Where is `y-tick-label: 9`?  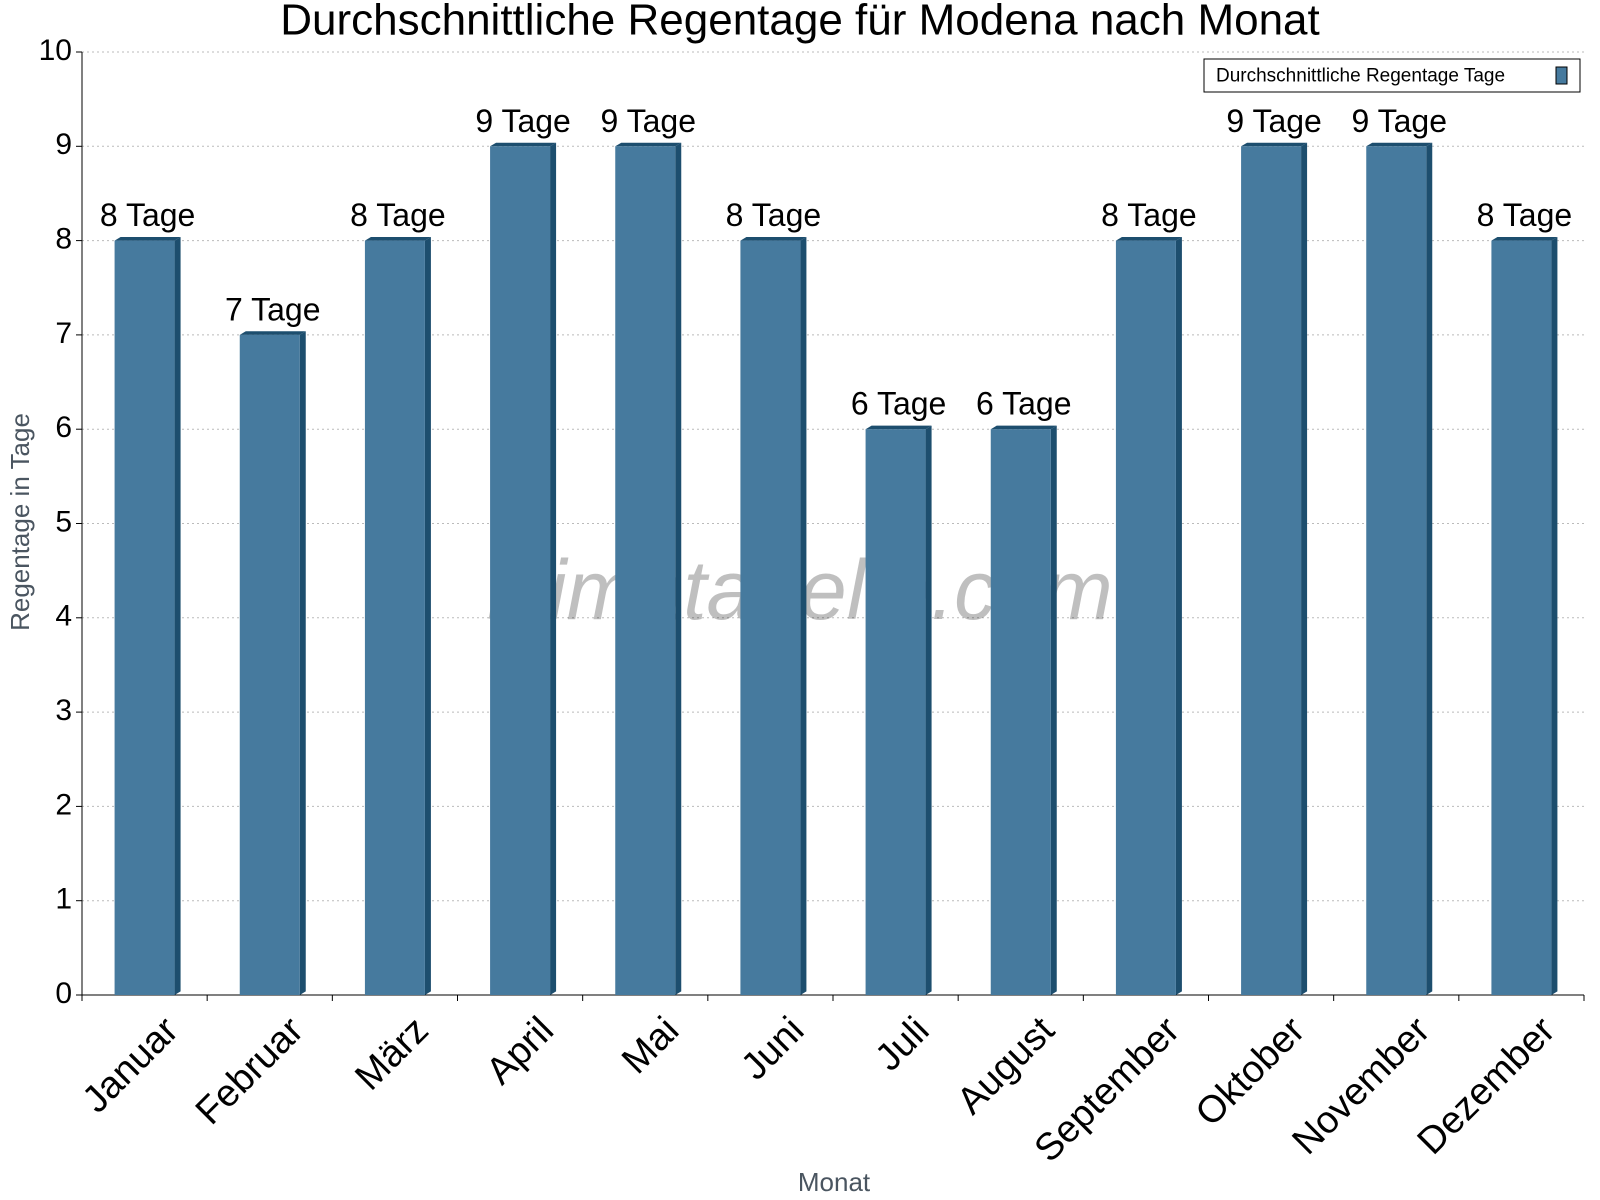 y-tick-label: 9 is located at coordinates (63, 144).